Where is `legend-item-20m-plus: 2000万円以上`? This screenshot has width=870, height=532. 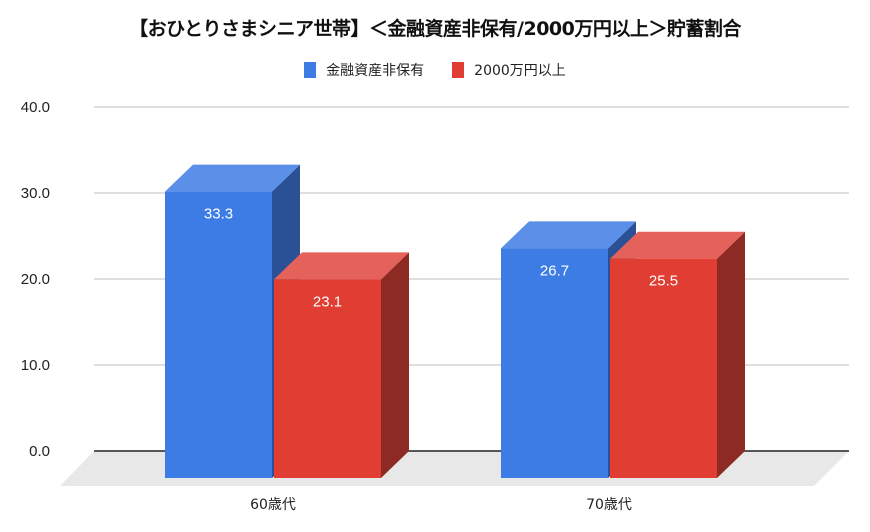
legend-item-20m-plus: 2000万円以上 is located at coordinates (509, 70).